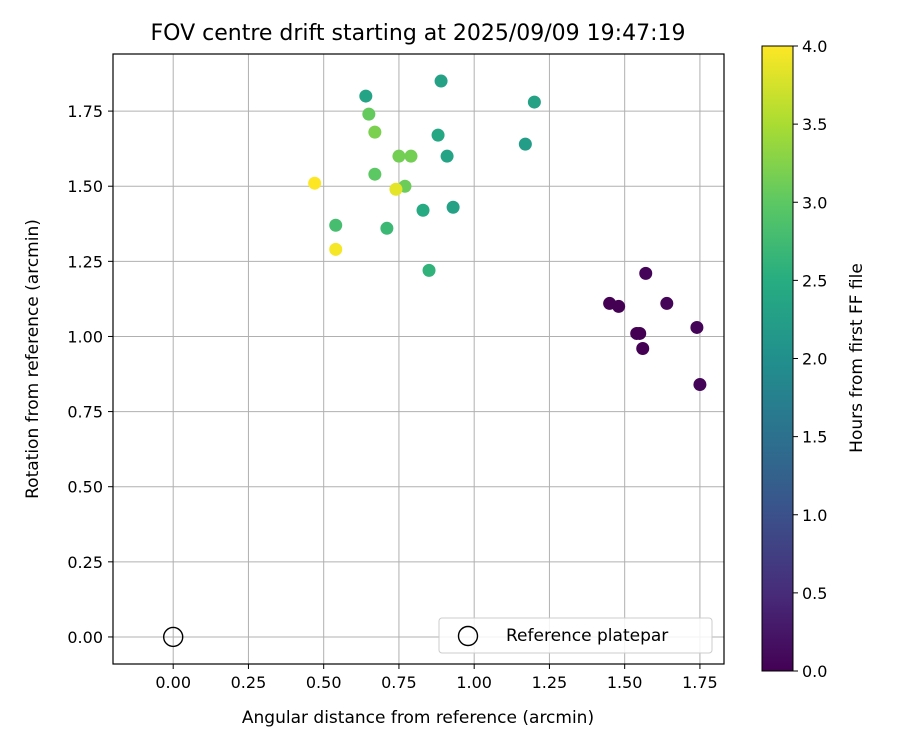 The width and height of the screenshot is (900, 750). Describe the element at coordinates (85, 412) in the screenshot. I see `y-tick-label: 0.75` at that location.